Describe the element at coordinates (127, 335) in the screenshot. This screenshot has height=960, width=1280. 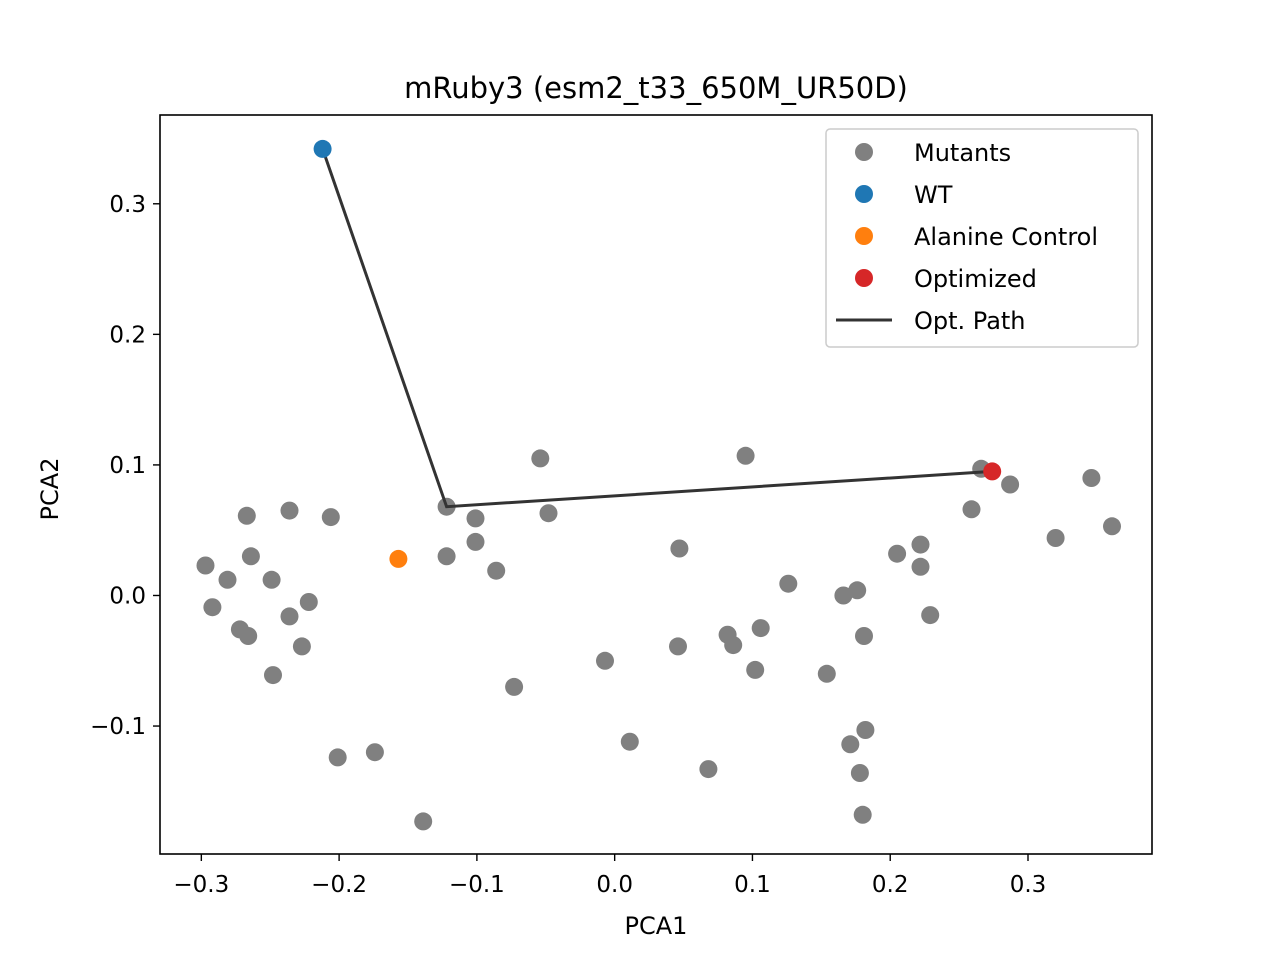
I see `y-tick-label: 0.2` at that location.